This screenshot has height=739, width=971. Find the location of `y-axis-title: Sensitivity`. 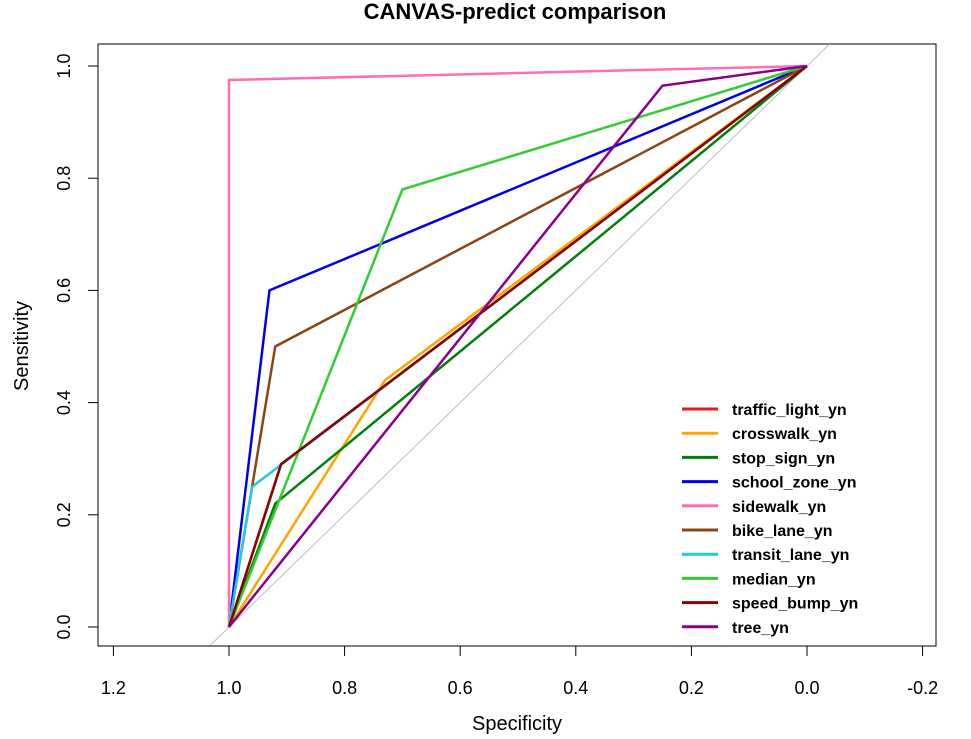

y-axis-title: Sensitivity is located at coordinates (22, 346).